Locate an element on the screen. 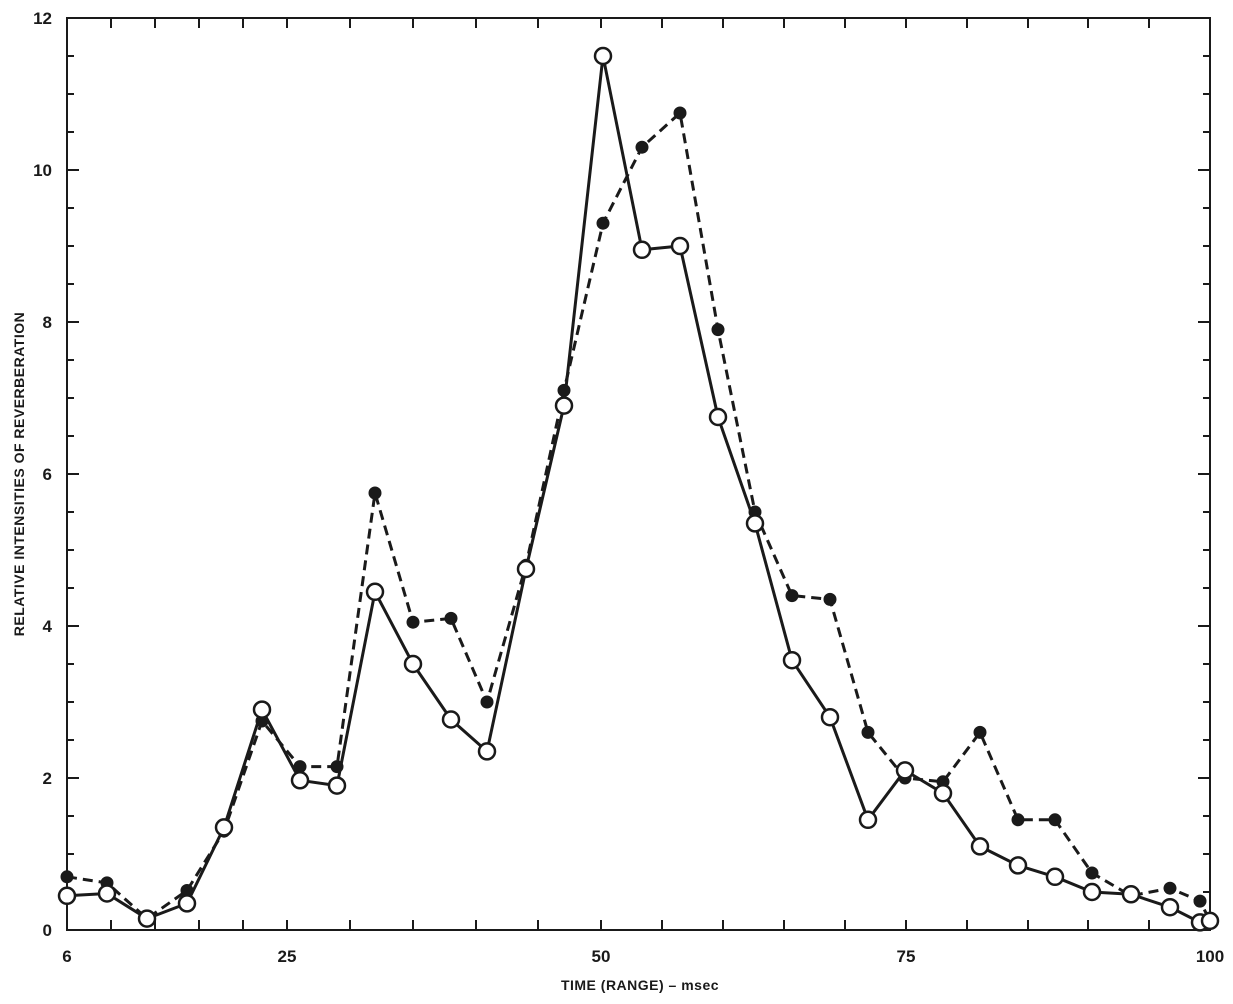 The width and height of the screenshot is (1233, 1004). y-tick-label: 2 is located at coordinates (47, 778).